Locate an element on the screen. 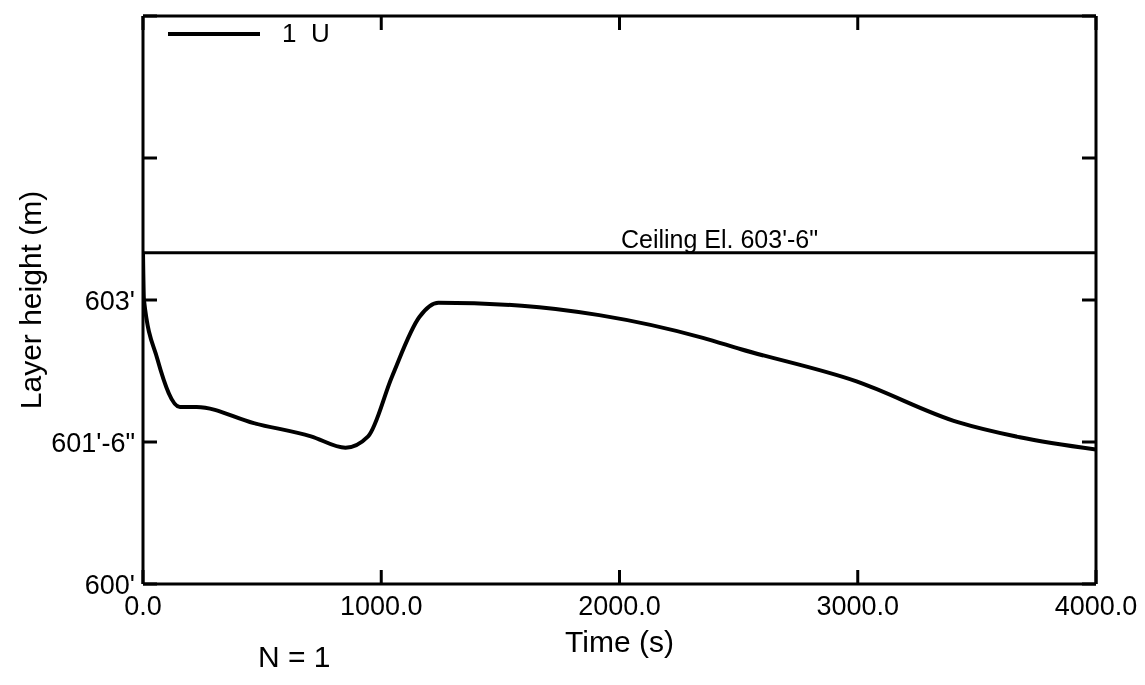 This screenshot has height=685, width=1145. legend-label: 1 U is located at coordinates (306, 33).